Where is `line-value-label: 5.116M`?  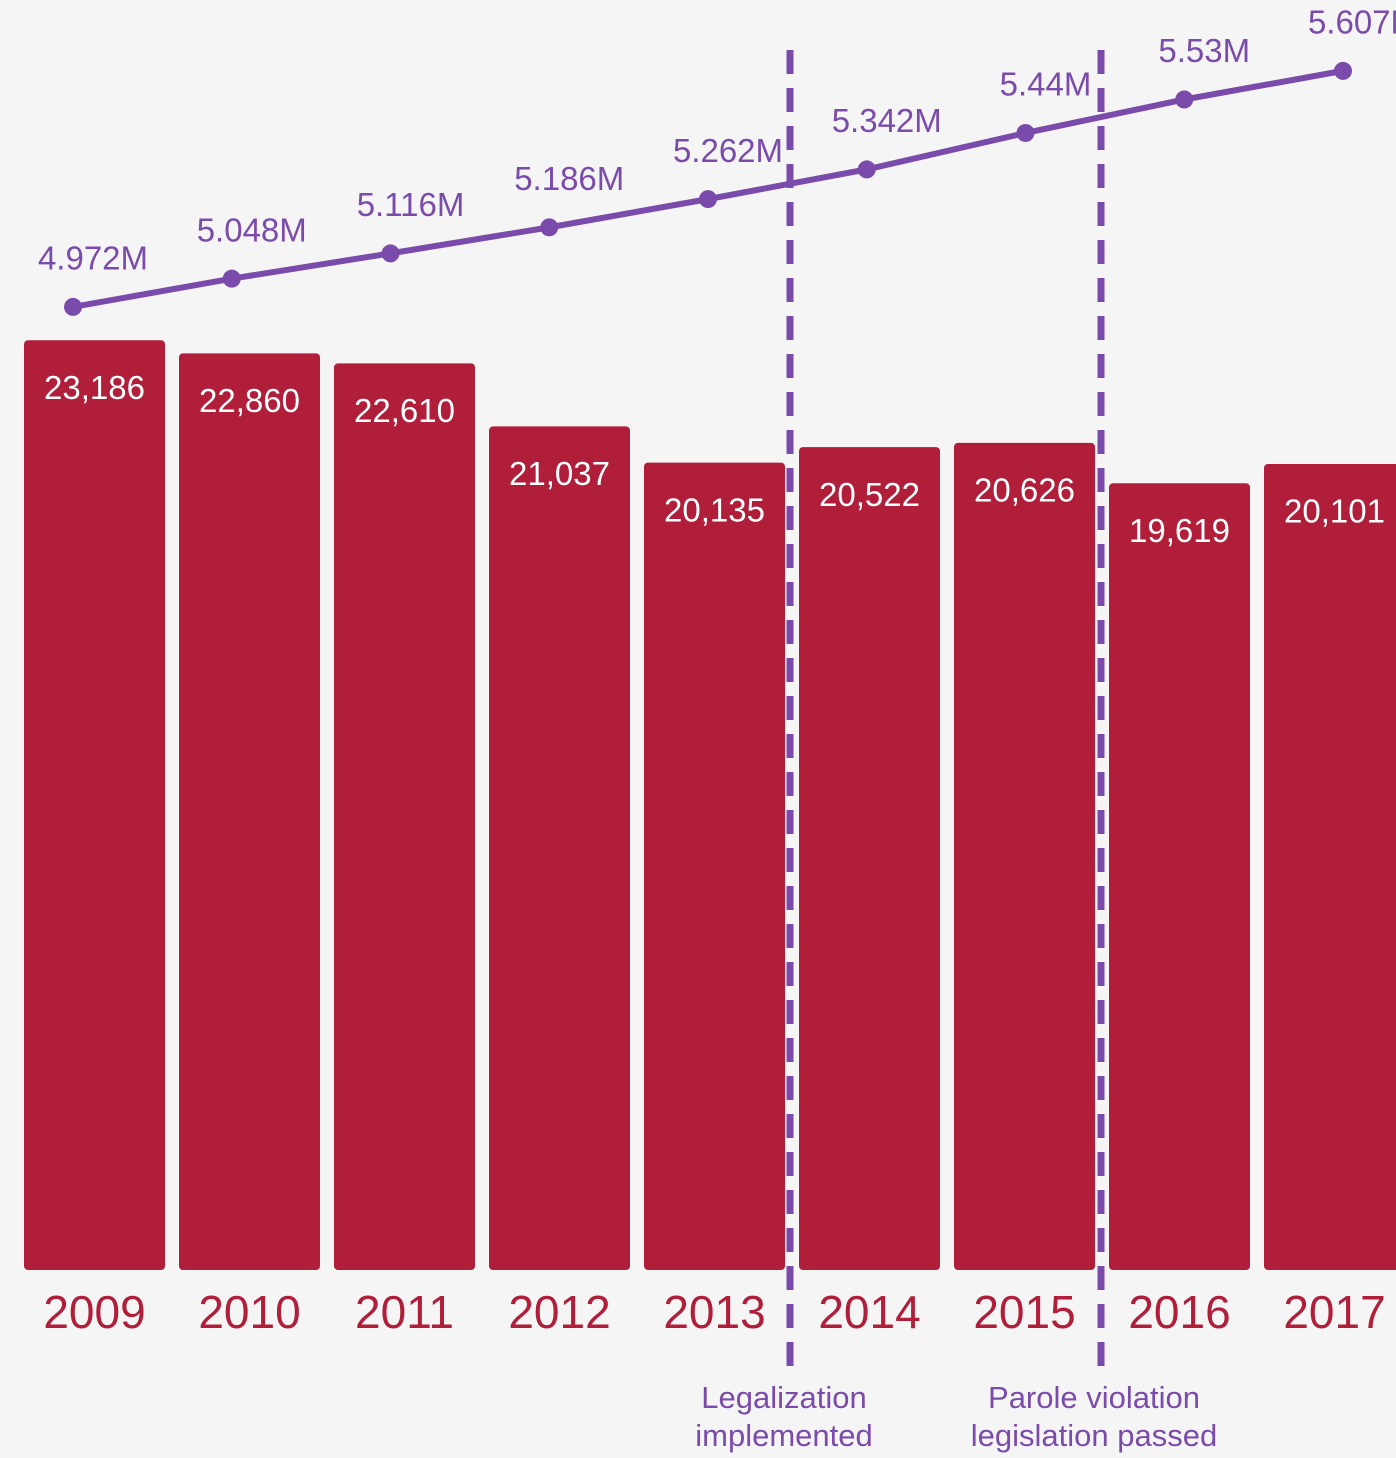 line-value-label: 5.116M is located at coordinates (411, 204).